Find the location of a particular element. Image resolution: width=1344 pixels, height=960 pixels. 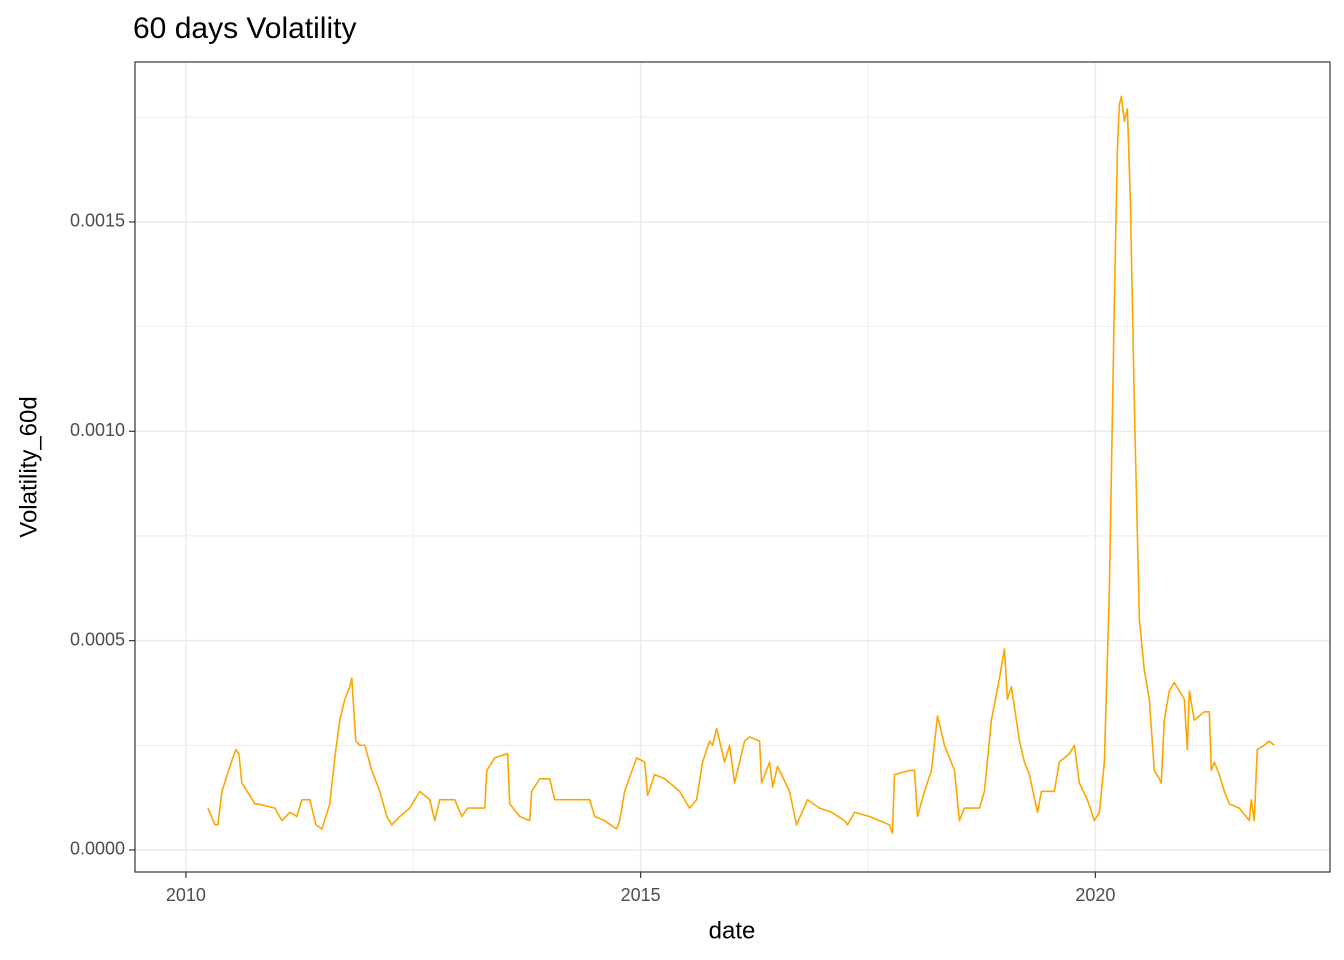

x-tick-label: 2020 is located at coordinates (1095, 895).